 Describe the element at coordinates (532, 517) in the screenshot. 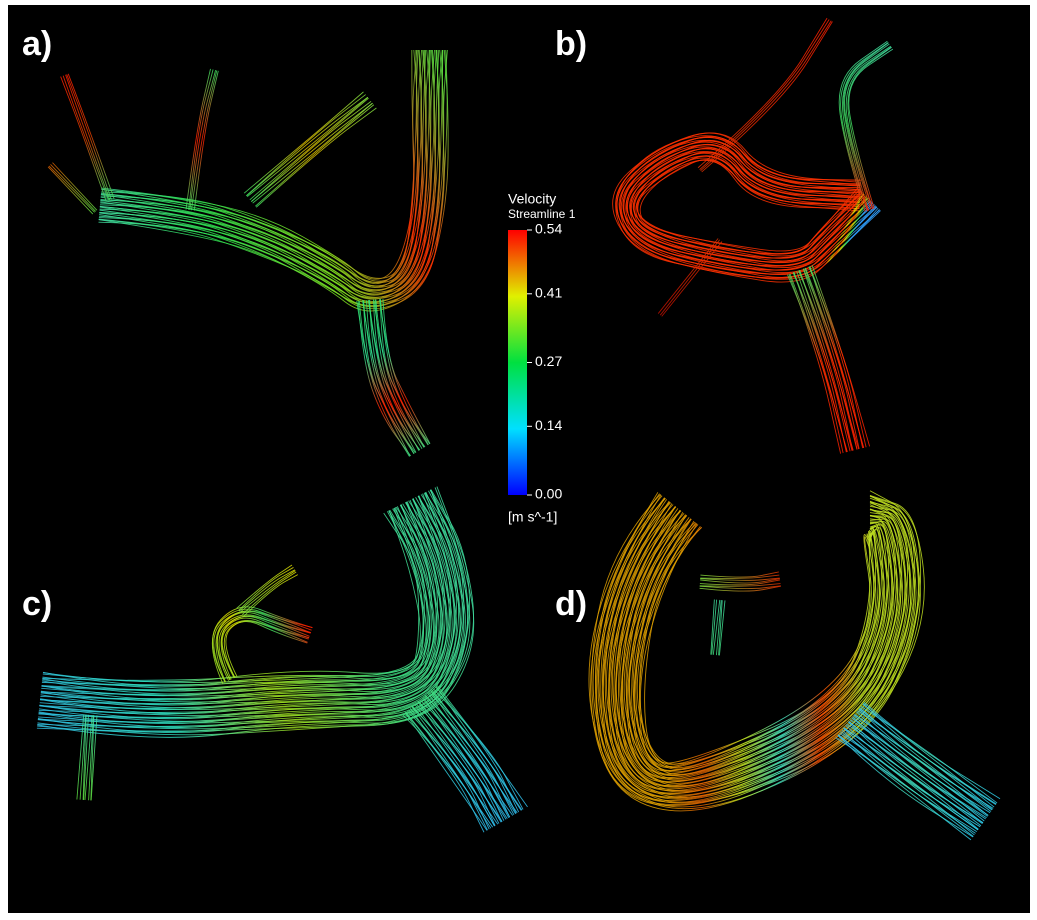

I see `colorbar-unit: [m s^-1]` at that location.